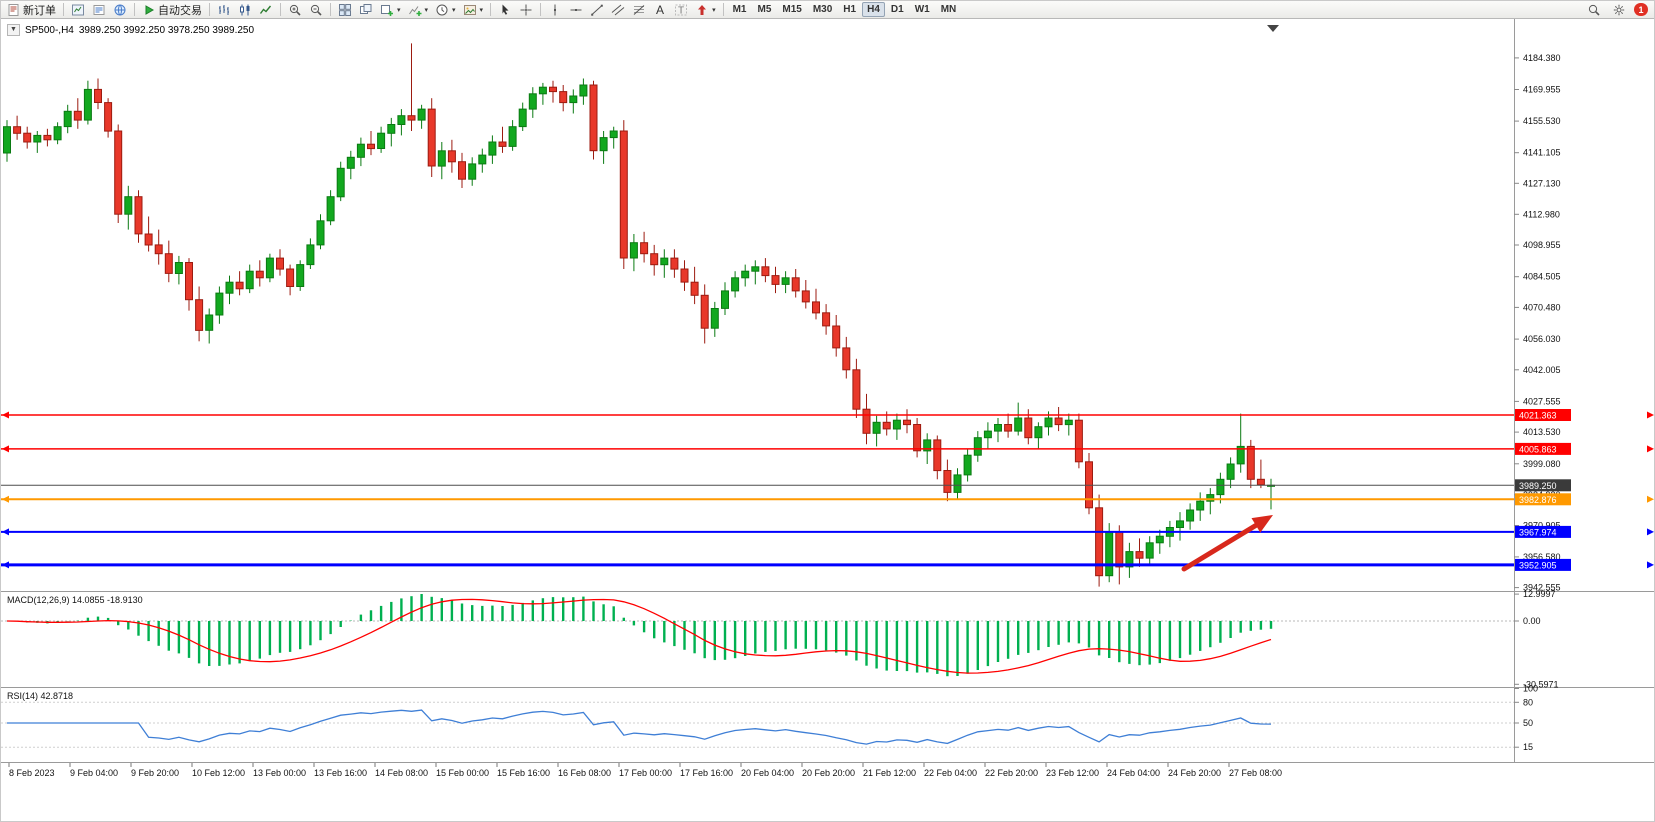 The width and height of the screenshot is (1655, 822). What do you see at coordinates (387, 10) in the screenshot?
I see `add-chart-icon` at bounding box center [387, 10].